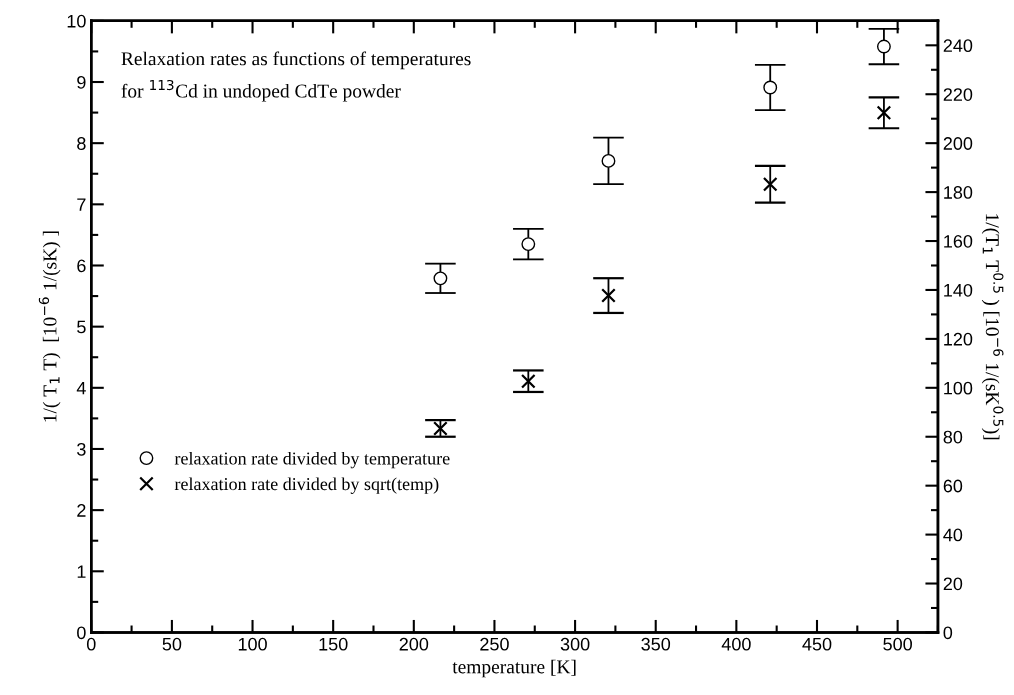 The height and width of the screenshot is (695, 1014). I want to click on x-tick-label: 350, so click(656, 644).